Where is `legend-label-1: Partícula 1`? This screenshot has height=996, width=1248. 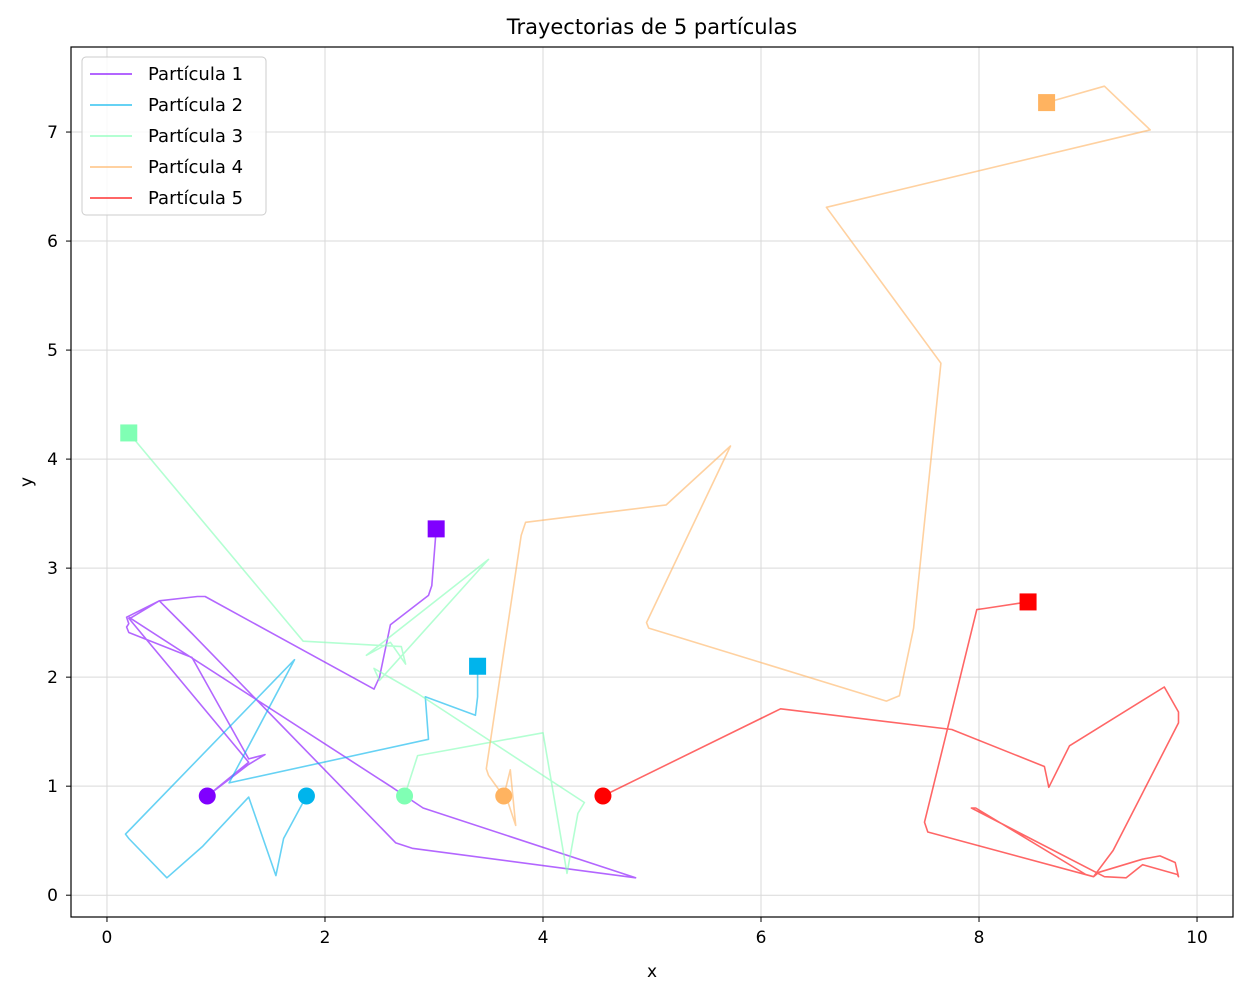
legend-label-1: Partícula 1 is located at coordinates (195, 74).